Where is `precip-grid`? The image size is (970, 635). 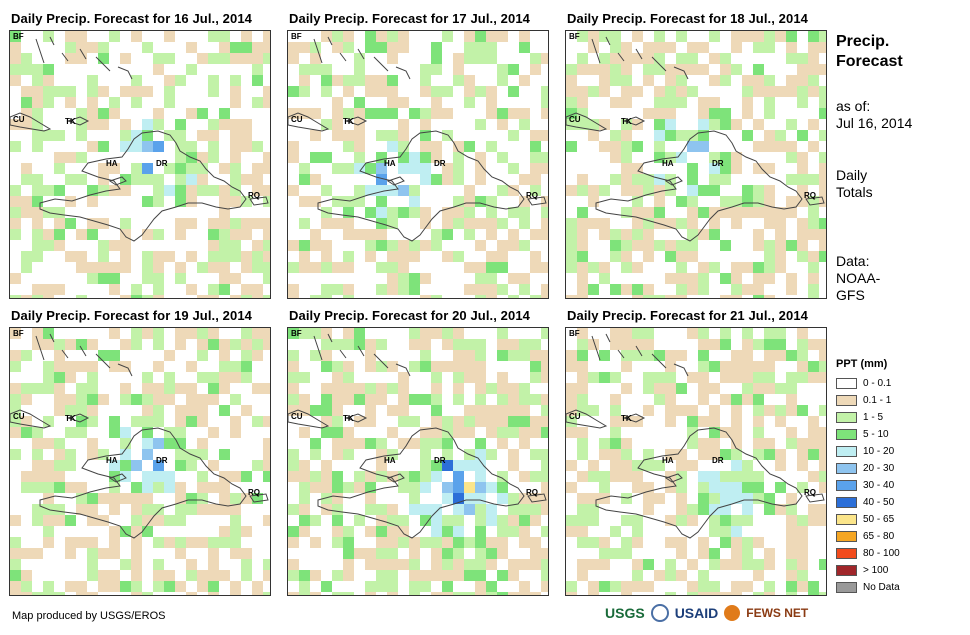
precip-grid is located at coordinates (140, 461).